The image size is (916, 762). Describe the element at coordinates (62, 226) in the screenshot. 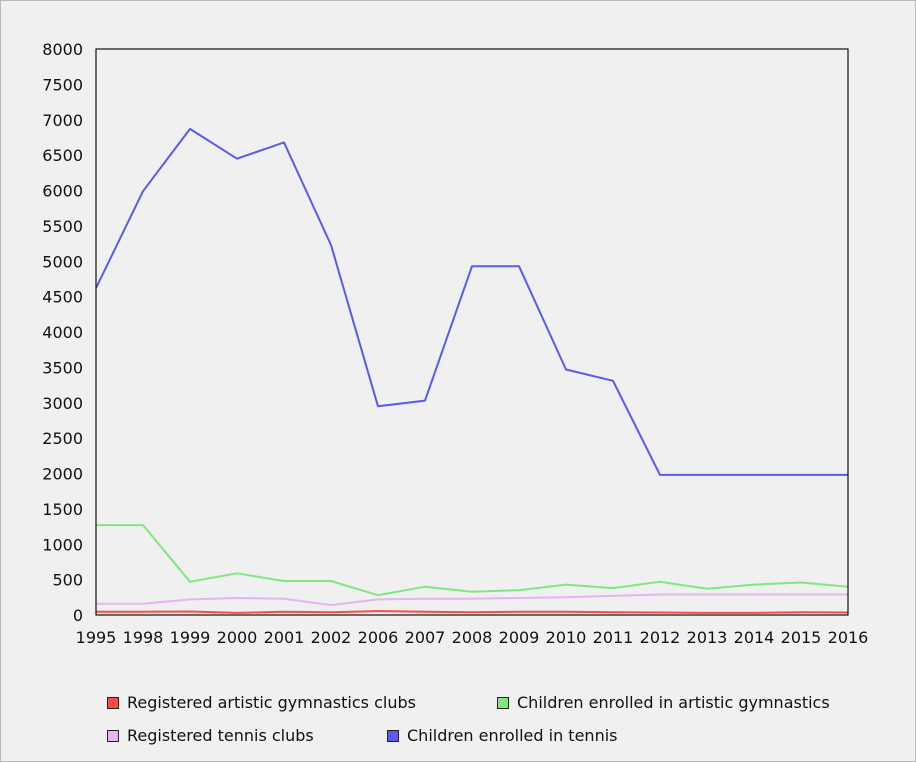

I see `y-tick-label: 5500` at that location.